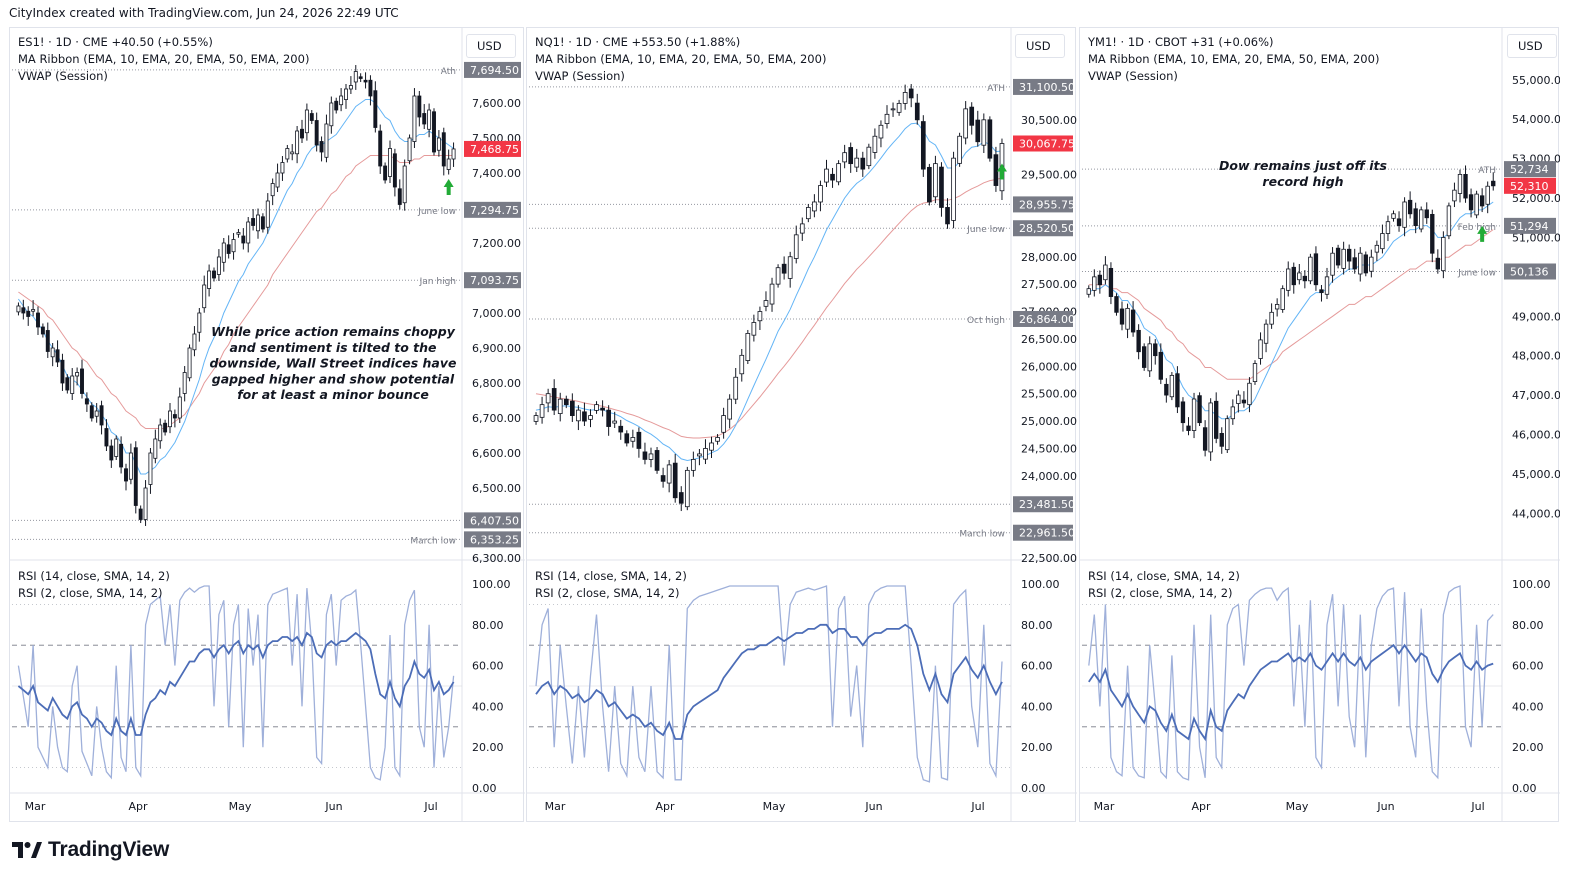  What do you see at coordinates (555, 806) in the screenshot?
I see `month-label: Mar` at bounding box center [555, 806].